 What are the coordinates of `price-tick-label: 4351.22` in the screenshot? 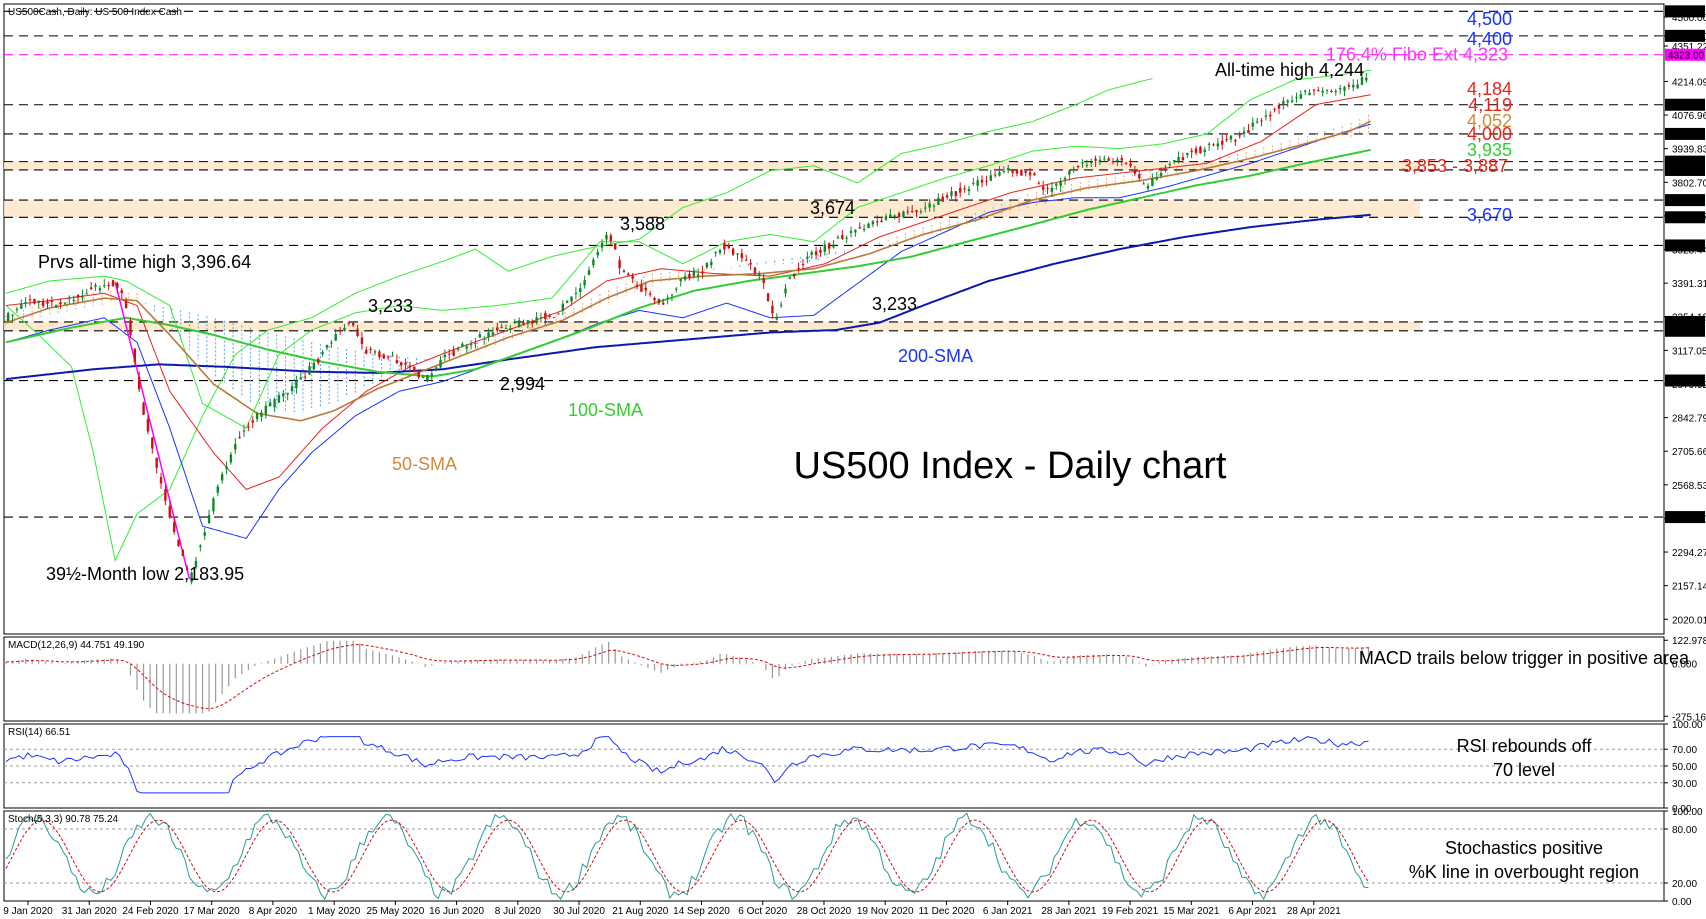 It's located at (1689, 47).